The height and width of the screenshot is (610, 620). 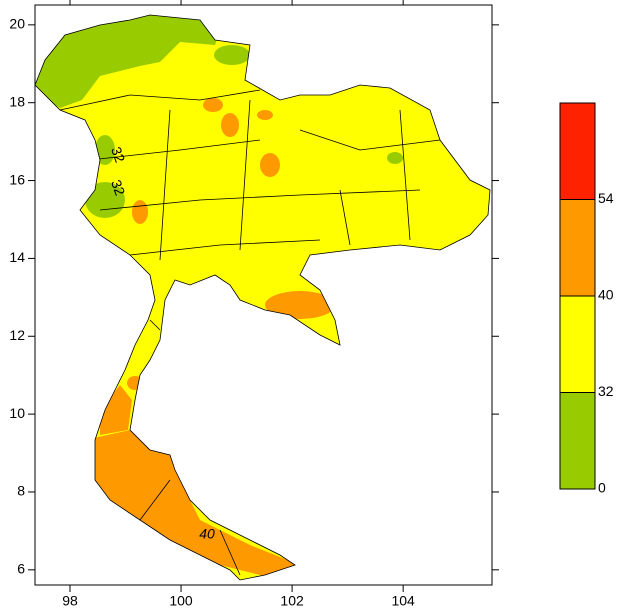 What do you see at coordinates (292, 601) in the screenshot?
I see `x-tick-label: 102` at bounding box center [292, 601].